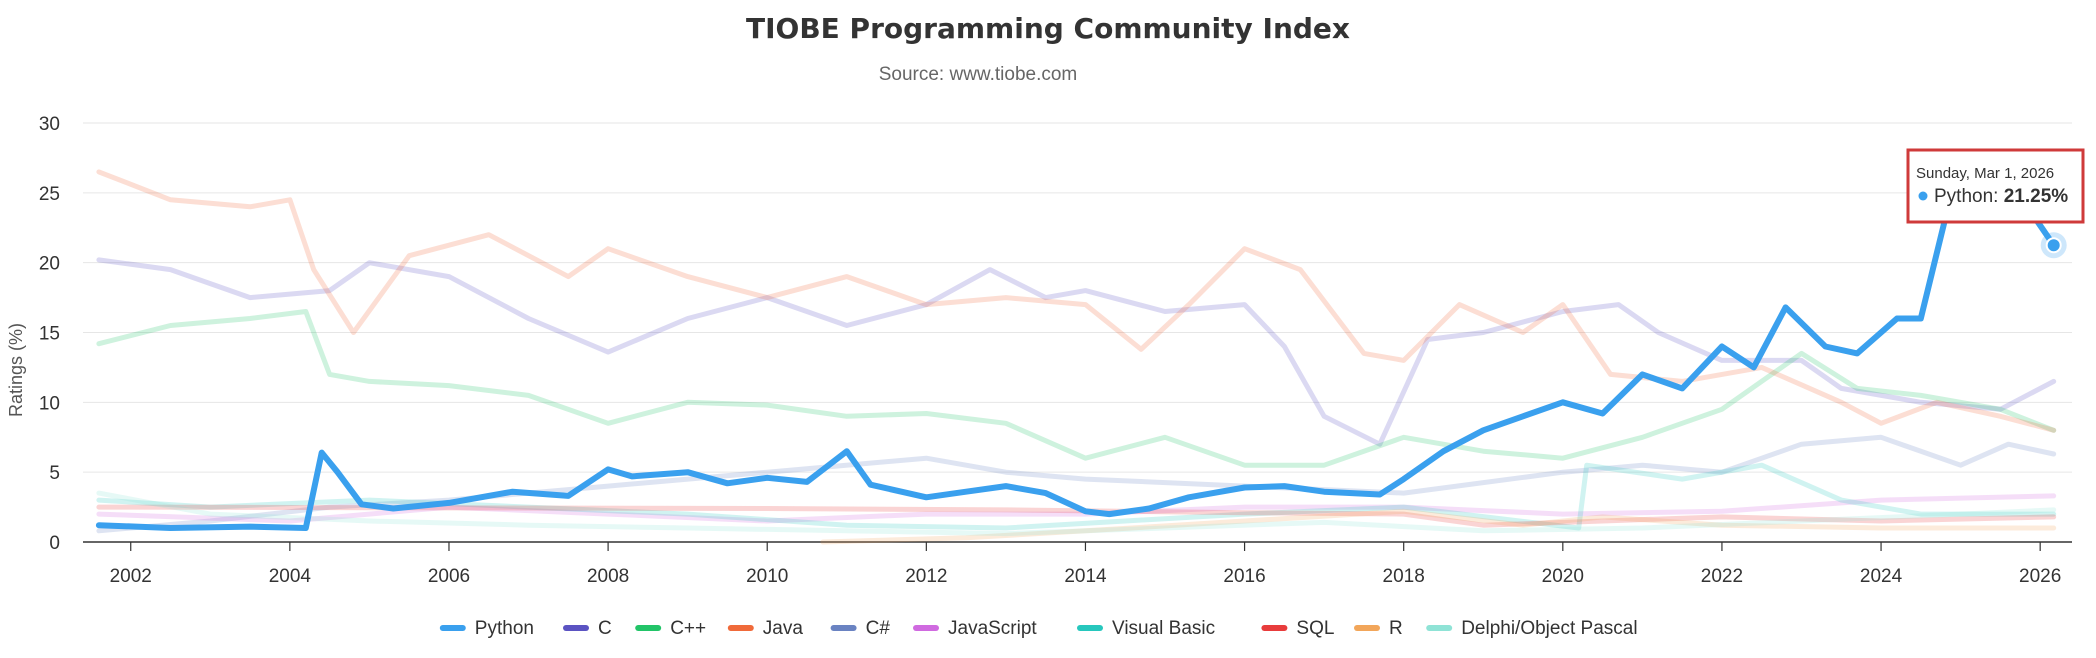 Image resolution: width=2096 pixels, height=658 pixels. What do you see at coordinates (504, 628) in the screenshot?
I see `legend-label: Python` at bounding box center [504, 628].